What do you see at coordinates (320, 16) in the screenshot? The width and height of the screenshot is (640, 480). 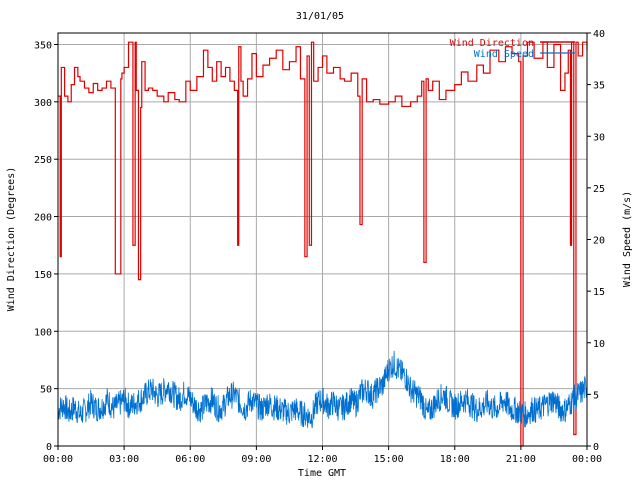 I see `chart-title: 31/01/05` at bounding box center [320, 16].